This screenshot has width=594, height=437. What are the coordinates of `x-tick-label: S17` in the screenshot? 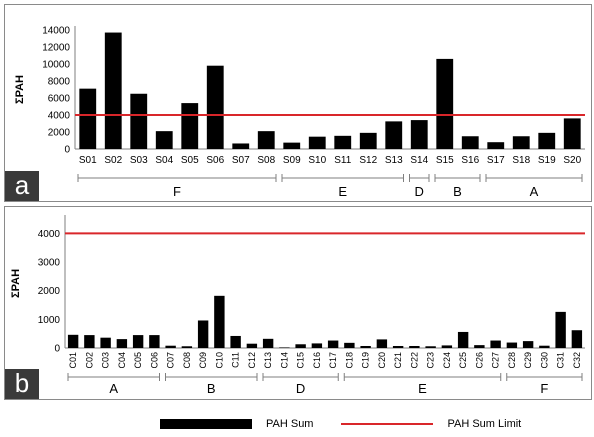 It's located at (496, 160).